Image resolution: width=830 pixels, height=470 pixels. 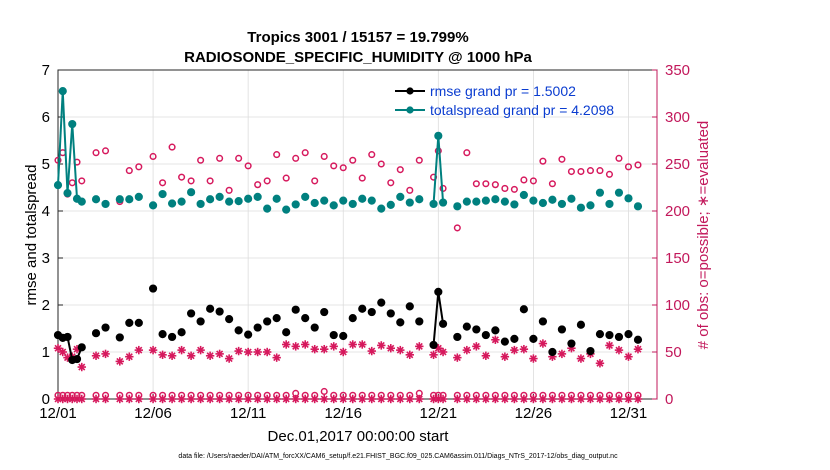 What do you see at coordinates (677, 211) in the screenshot?
I see `right-tick-label: 200` at bounding box center [677, 211].